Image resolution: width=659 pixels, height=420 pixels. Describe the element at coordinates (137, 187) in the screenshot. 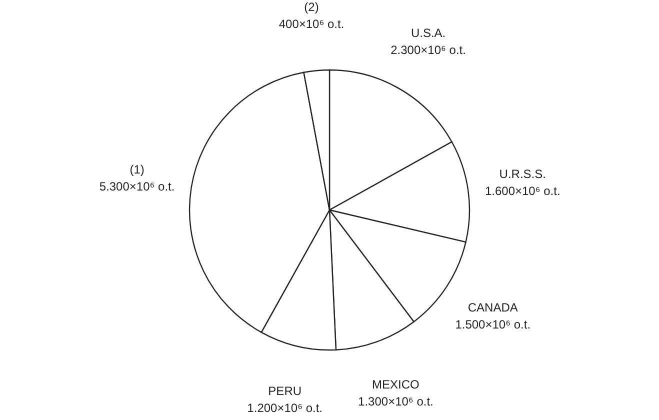

I see `data-label: 5.300×10⁶ o.t.` at that location.